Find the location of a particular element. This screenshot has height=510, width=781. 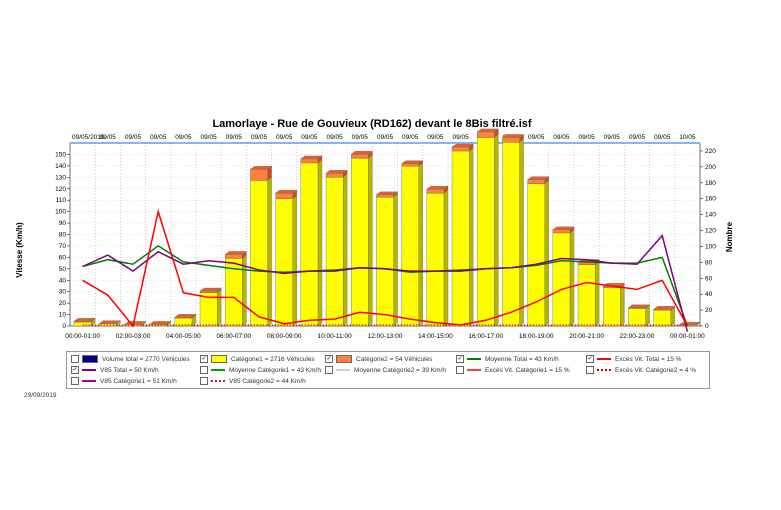

legend-item: ✓ V85 Total = 50 Km/h is located at coordinates (115, 370).